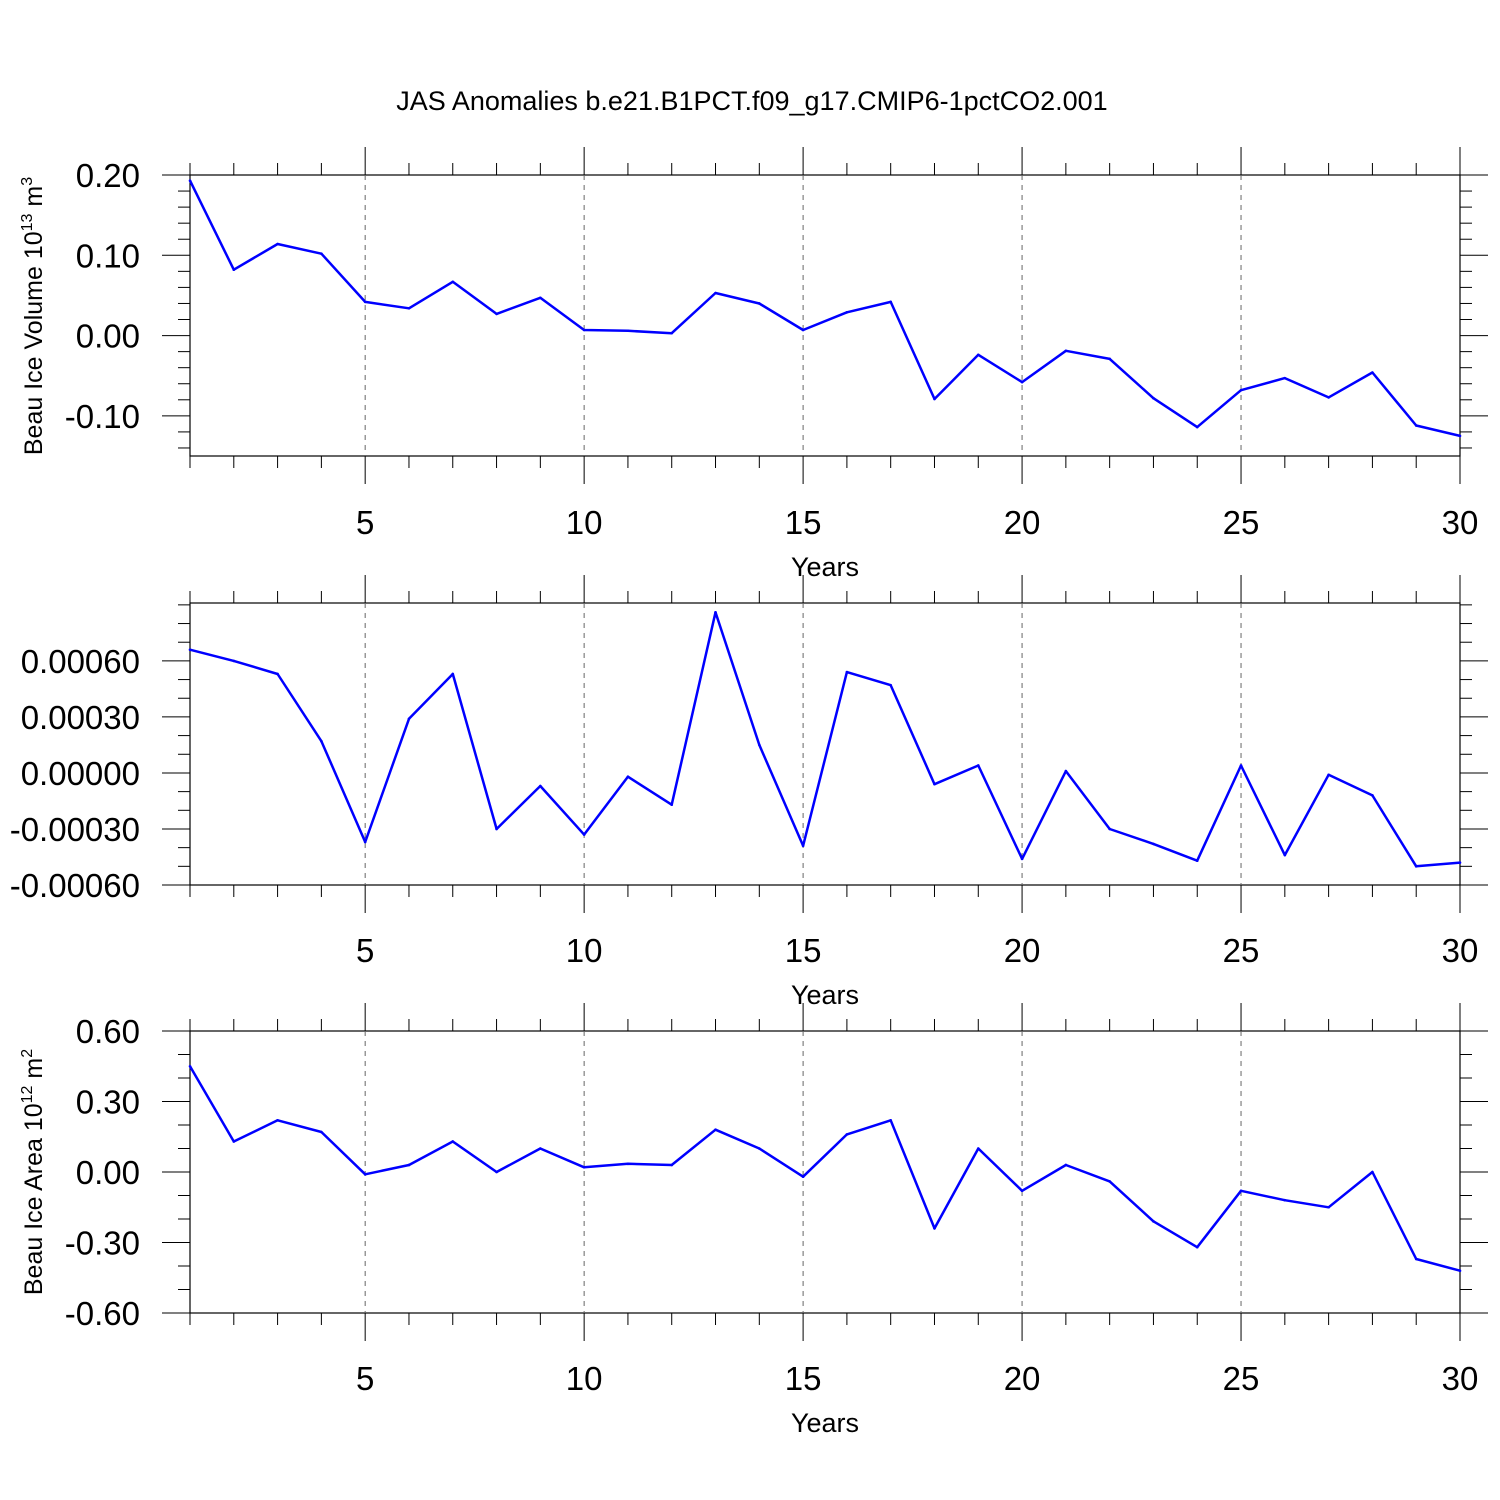  I want to click on y-tick-label: -0.60, so click(102, 1313).